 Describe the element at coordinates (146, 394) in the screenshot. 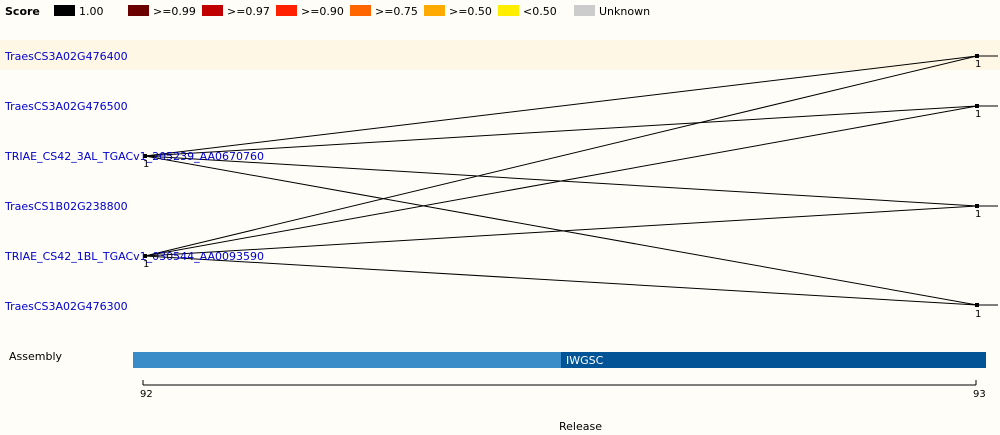

I see `release-start-label: 92` at that location.